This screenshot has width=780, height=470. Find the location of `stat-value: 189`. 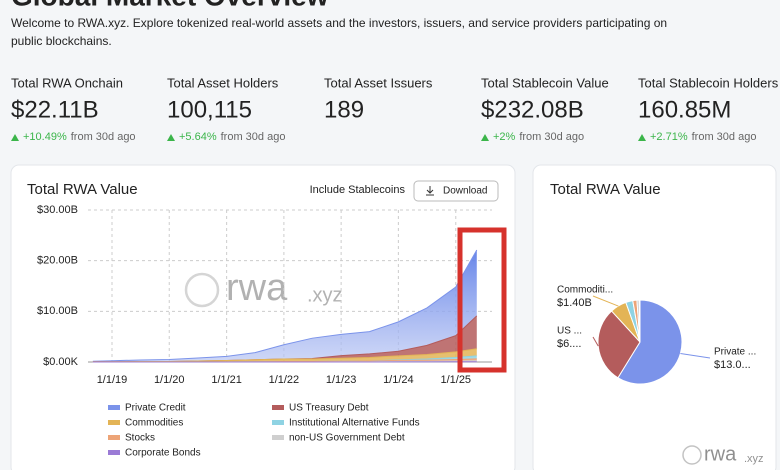

stat-value: 189 is located at coordinates (344, 109).